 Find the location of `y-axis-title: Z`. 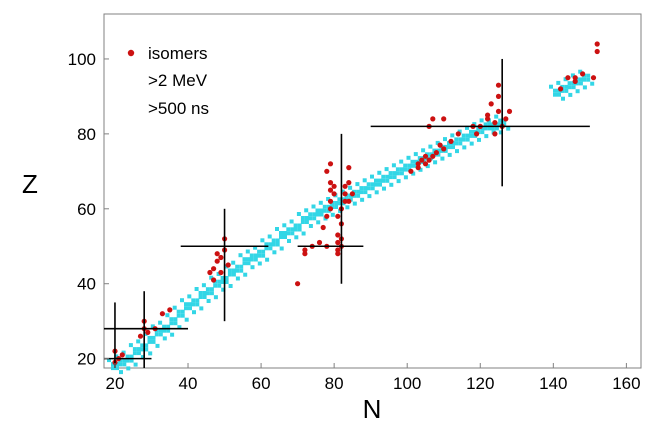

y-axis-title: Z is located at coordinates (30, 184).